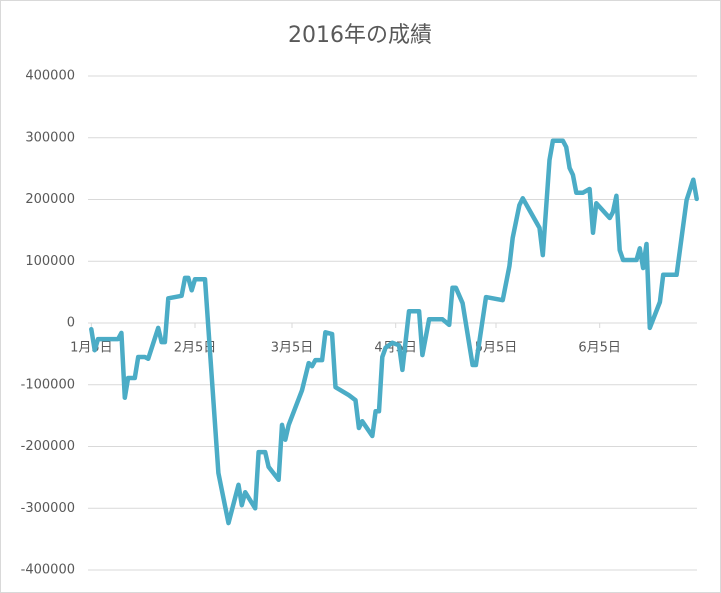  Describe the element at coordinates (91, 348) in the screenshot. I see `x-tick-label: 1月5日` at that location.